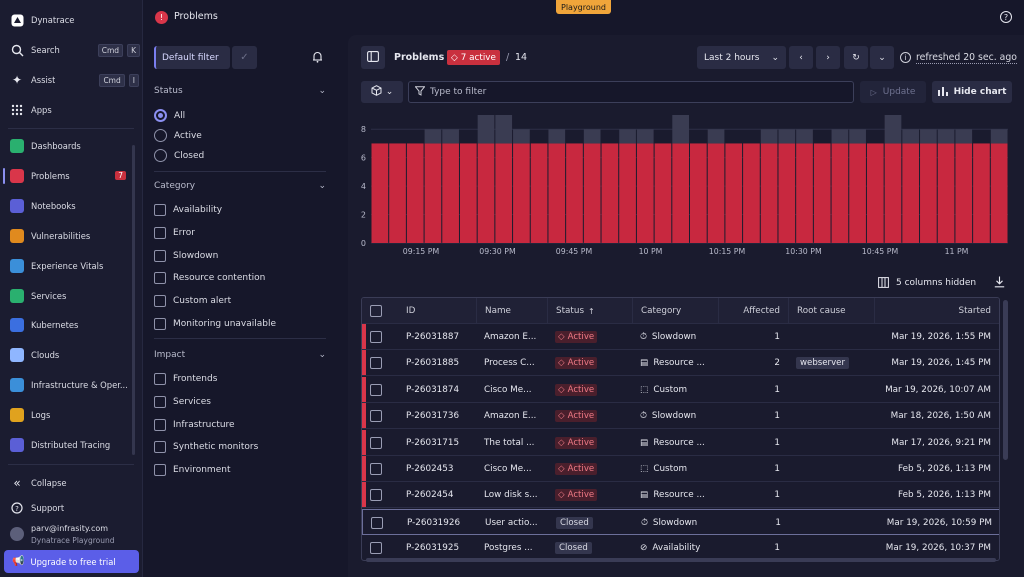 This screenshot has width=1024, height=577. What do you see at coordinates (70, 325) in the screenshot?
I see `sidebar-item-kubernetes: Kubernetes` at bounding box center [70, 325].